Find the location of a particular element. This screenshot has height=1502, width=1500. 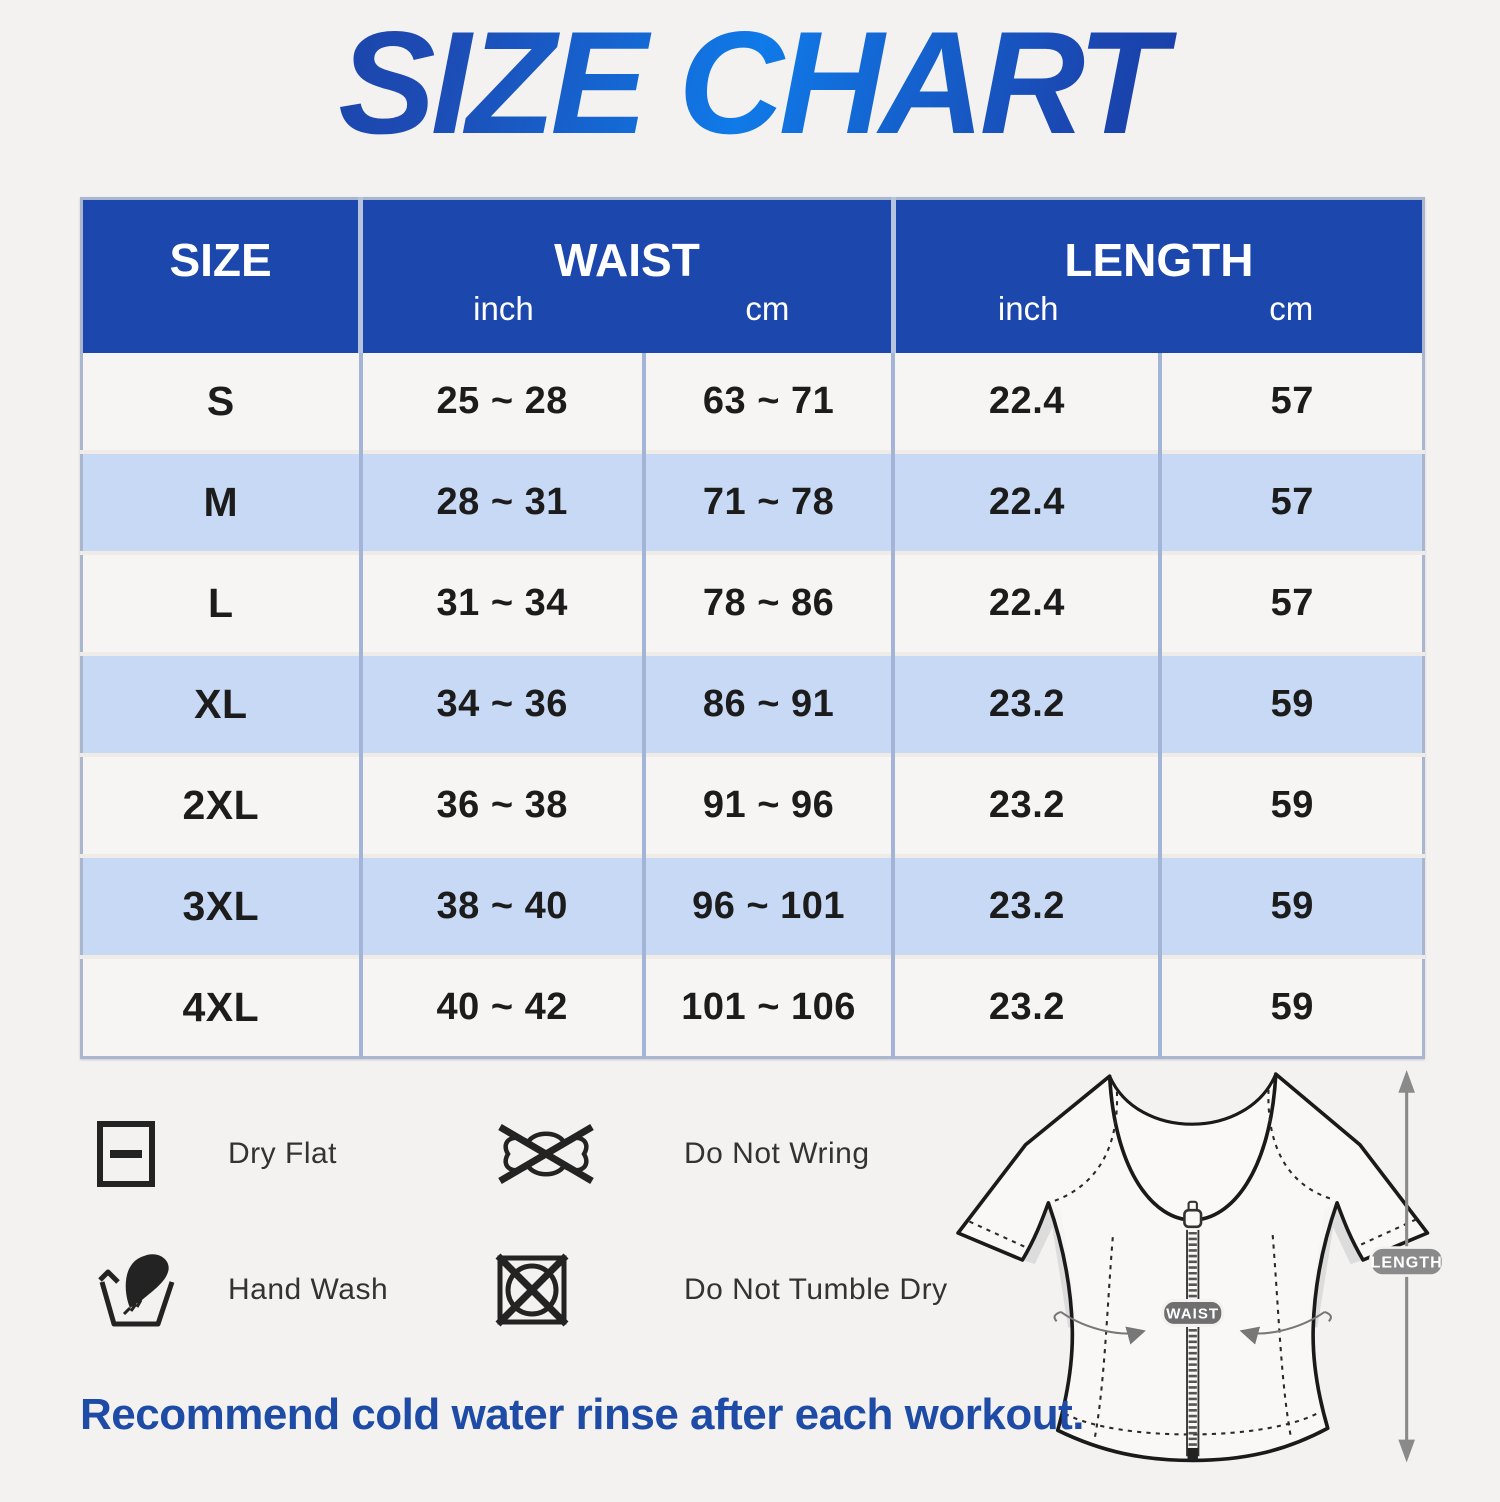

cell-waist-cm: 91 ~ 96 is located at coordinates (767, 804).